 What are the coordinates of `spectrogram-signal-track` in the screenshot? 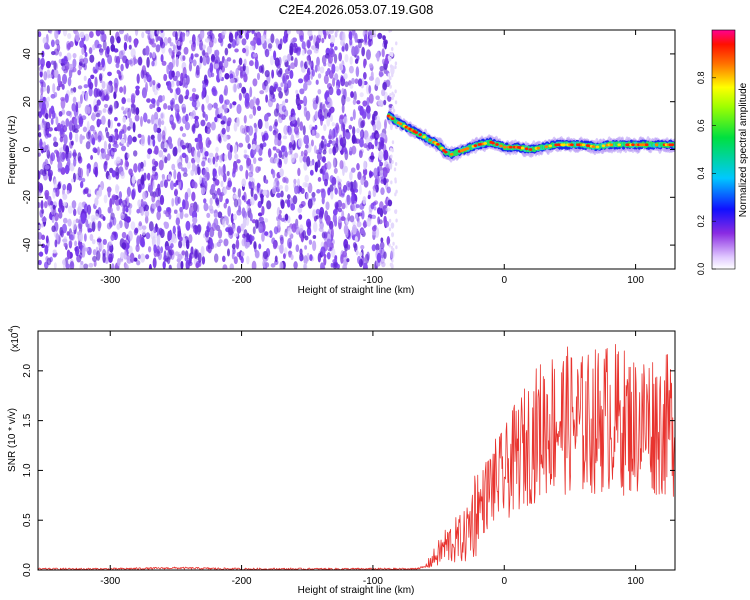 It's located at (530, 135).